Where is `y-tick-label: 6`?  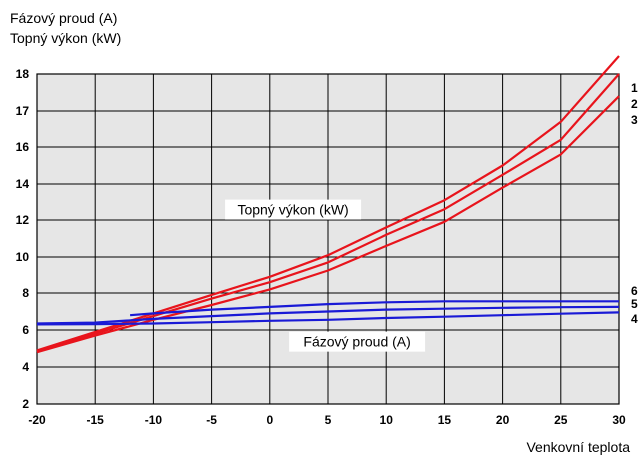
y-tick-label: 6 is located at coordinates (25, 330).